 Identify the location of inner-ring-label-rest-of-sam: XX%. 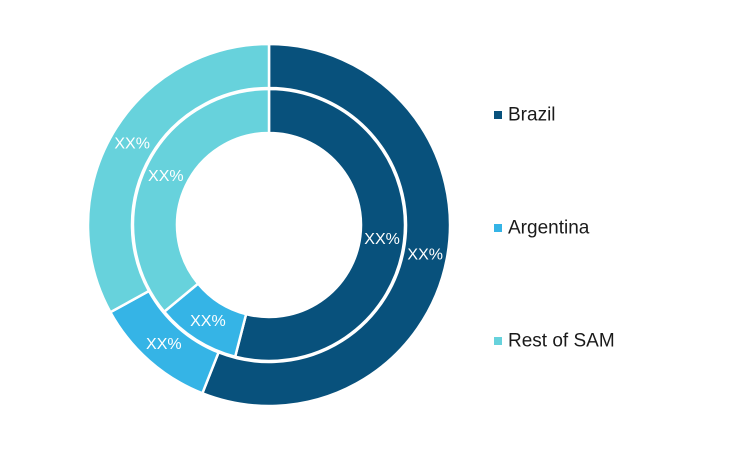
(166, 176).